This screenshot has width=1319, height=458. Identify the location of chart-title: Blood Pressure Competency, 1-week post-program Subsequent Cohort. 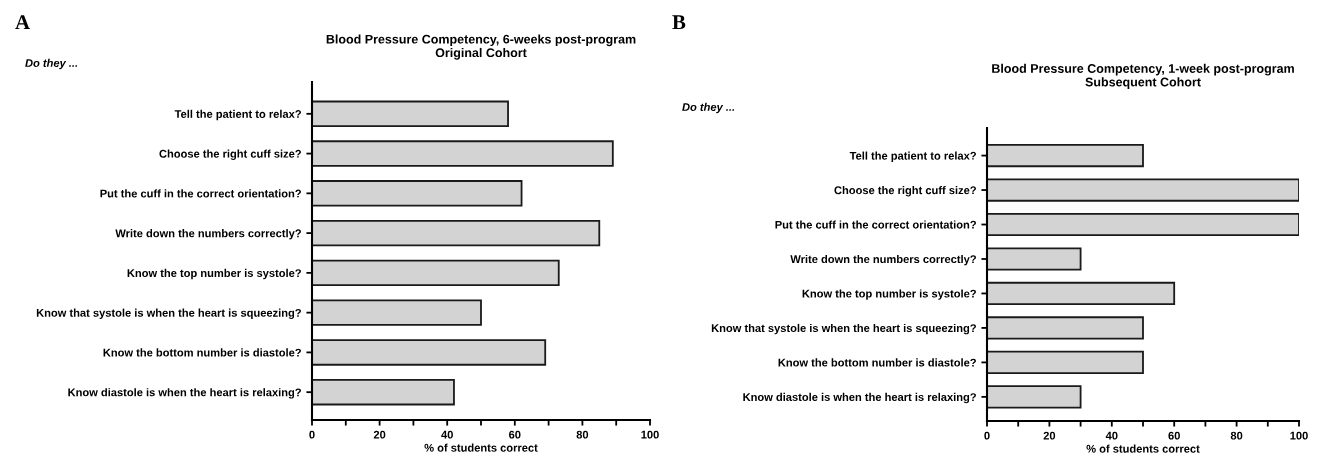
(1143, 76).